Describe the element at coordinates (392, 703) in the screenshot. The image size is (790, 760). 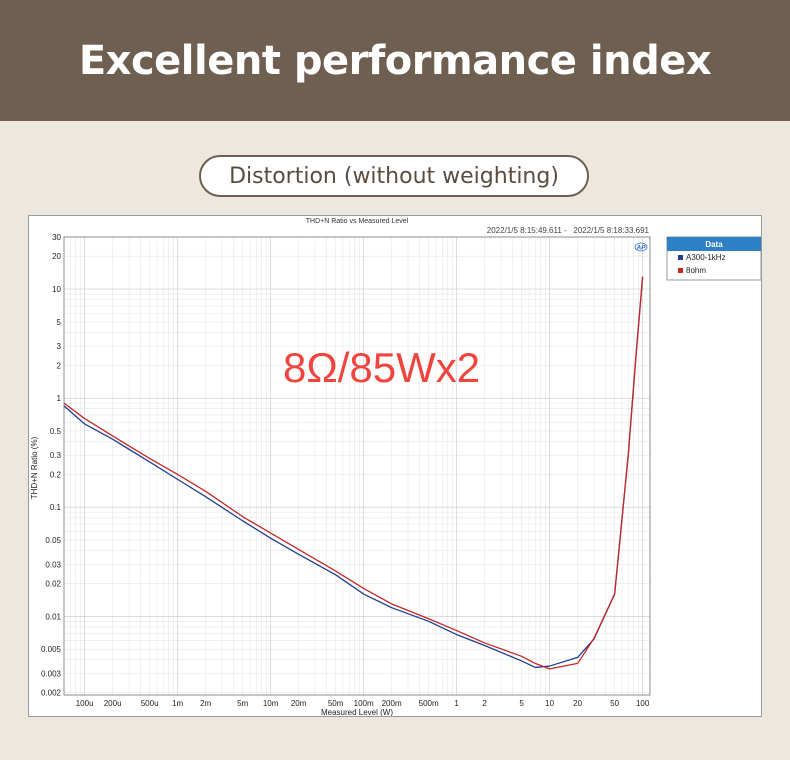
I see `x-tick-label: 200m` at that location.